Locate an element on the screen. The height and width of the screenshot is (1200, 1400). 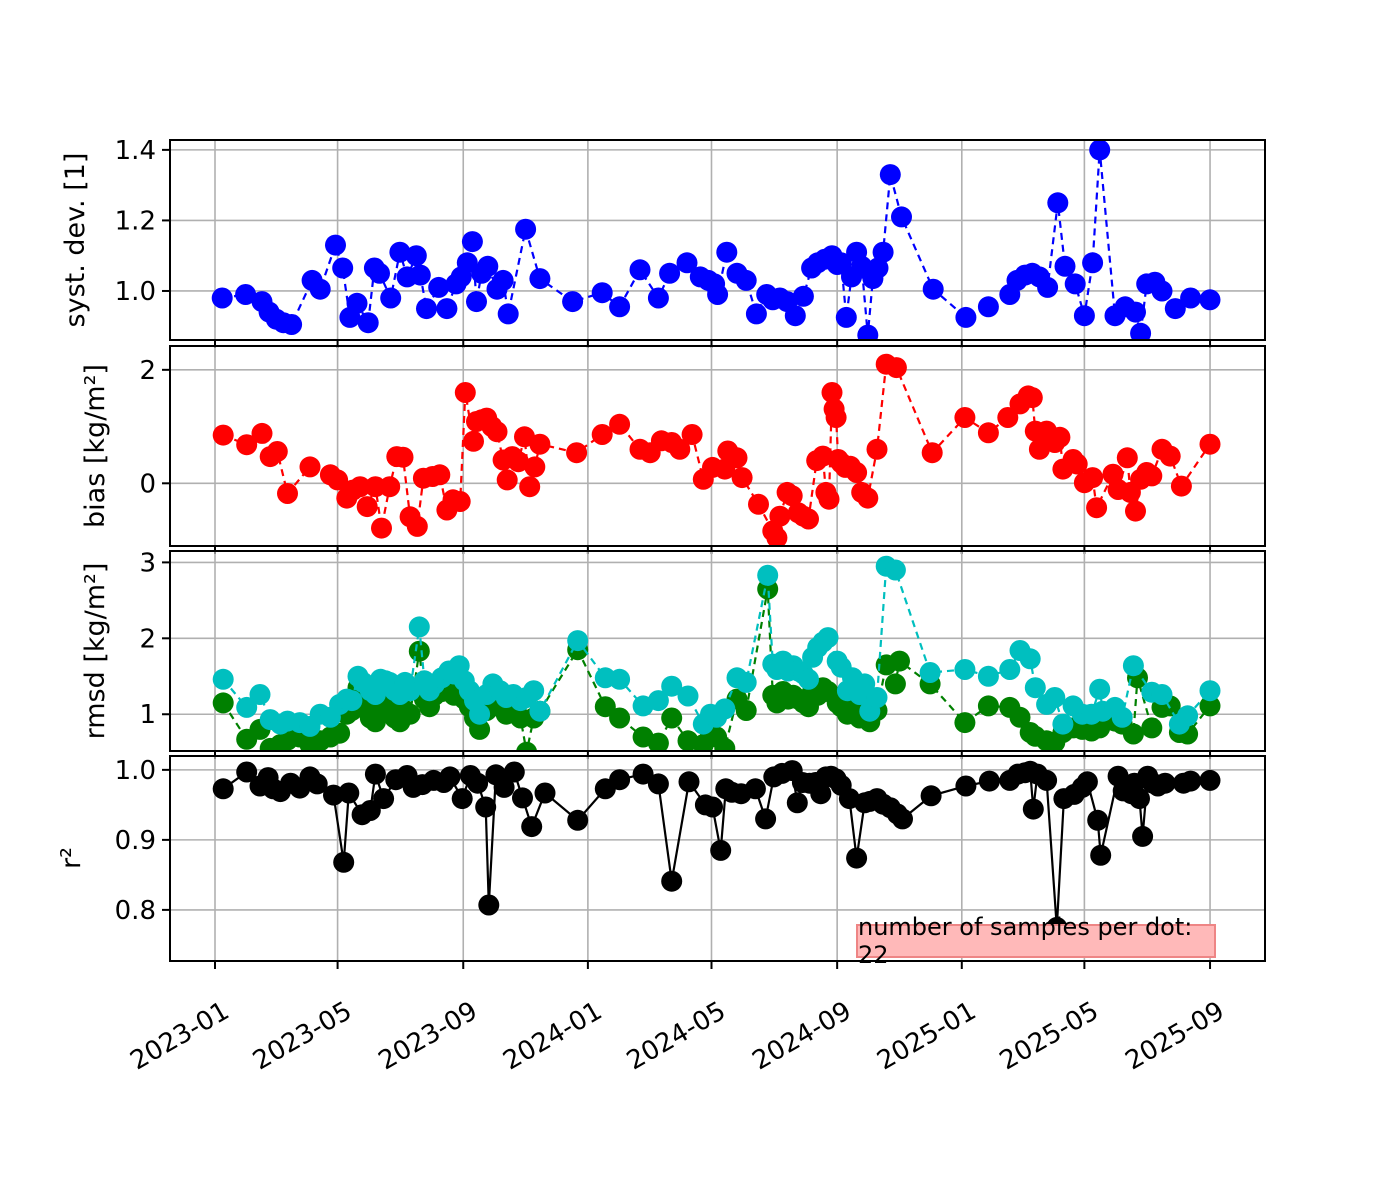
svg-text: 0.8 is located at coordinates (135, 911).